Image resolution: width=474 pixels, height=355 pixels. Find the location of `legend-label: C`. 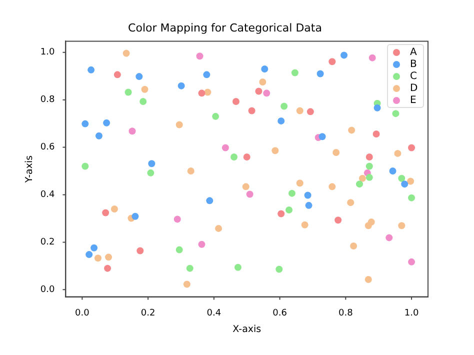

legend-label: C is located at coordinates (413, 76).